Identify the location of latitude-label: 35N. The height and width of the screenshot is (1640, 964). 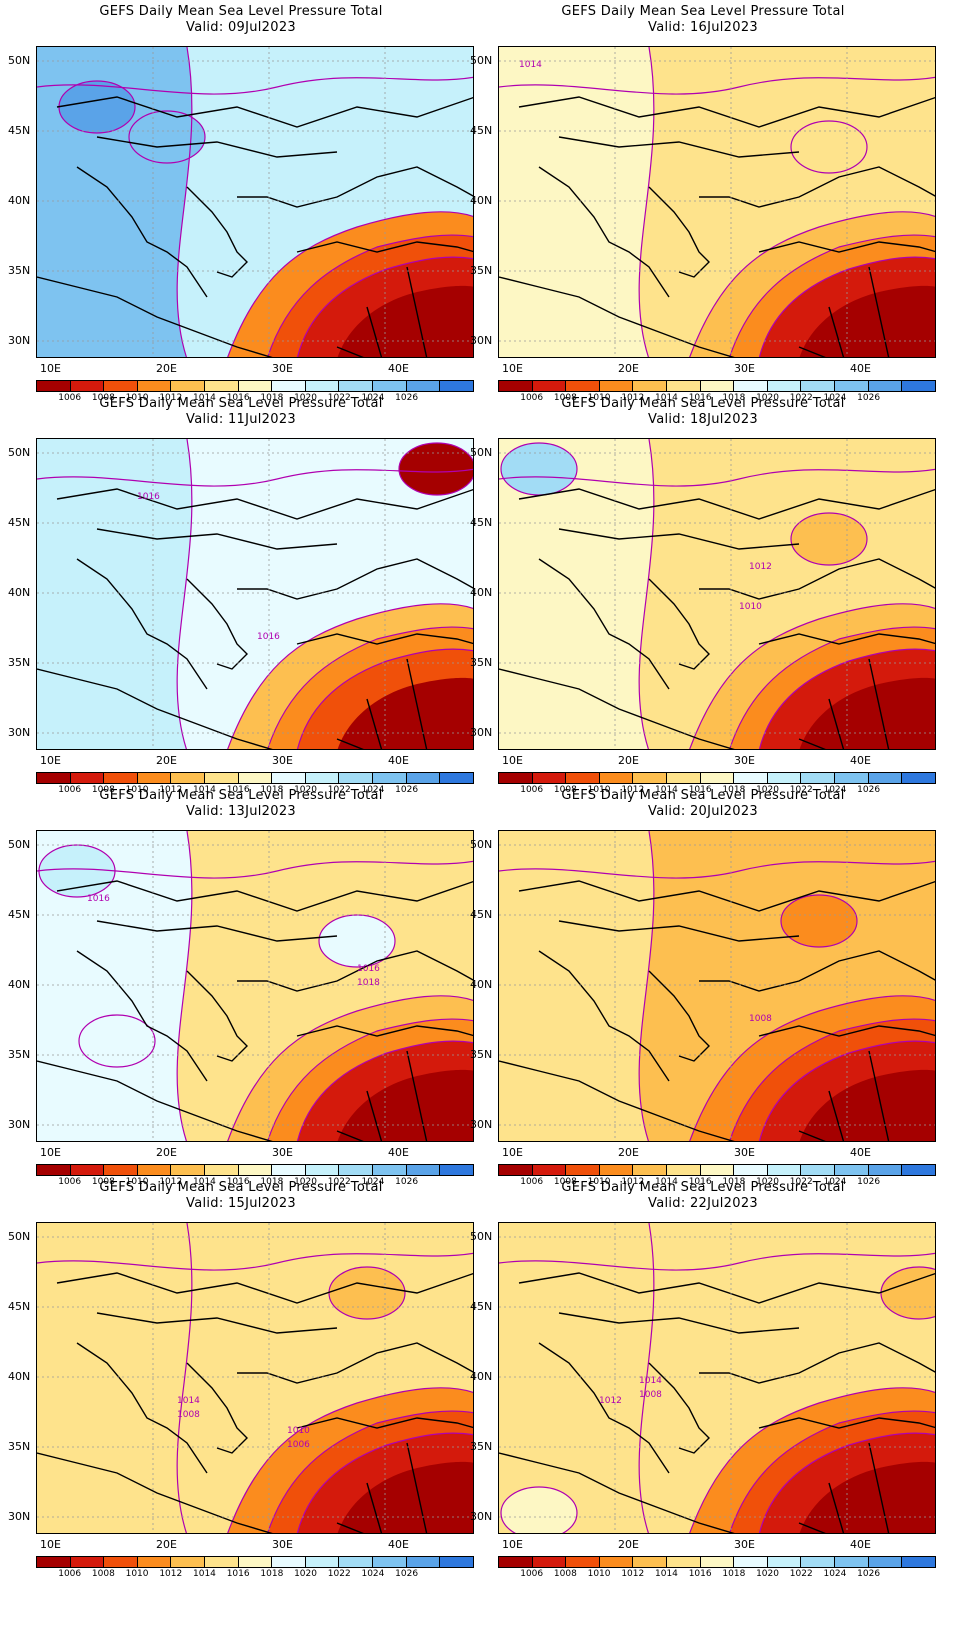
(481, 270).